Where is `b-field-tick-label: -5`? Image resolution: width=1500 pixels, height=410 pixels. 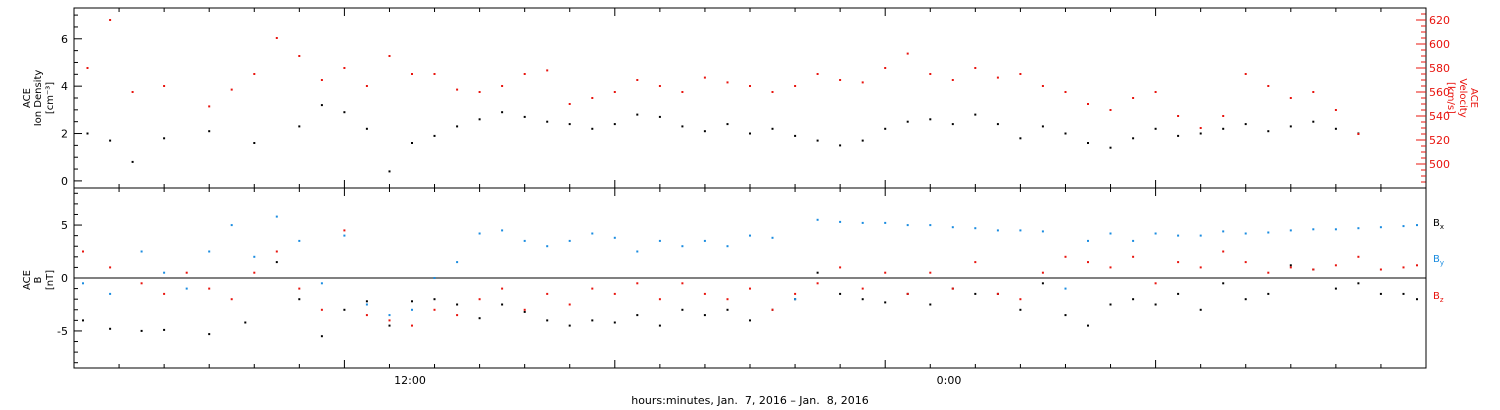
b-field-tick-label: -5 is located at coordinates (62, 331).